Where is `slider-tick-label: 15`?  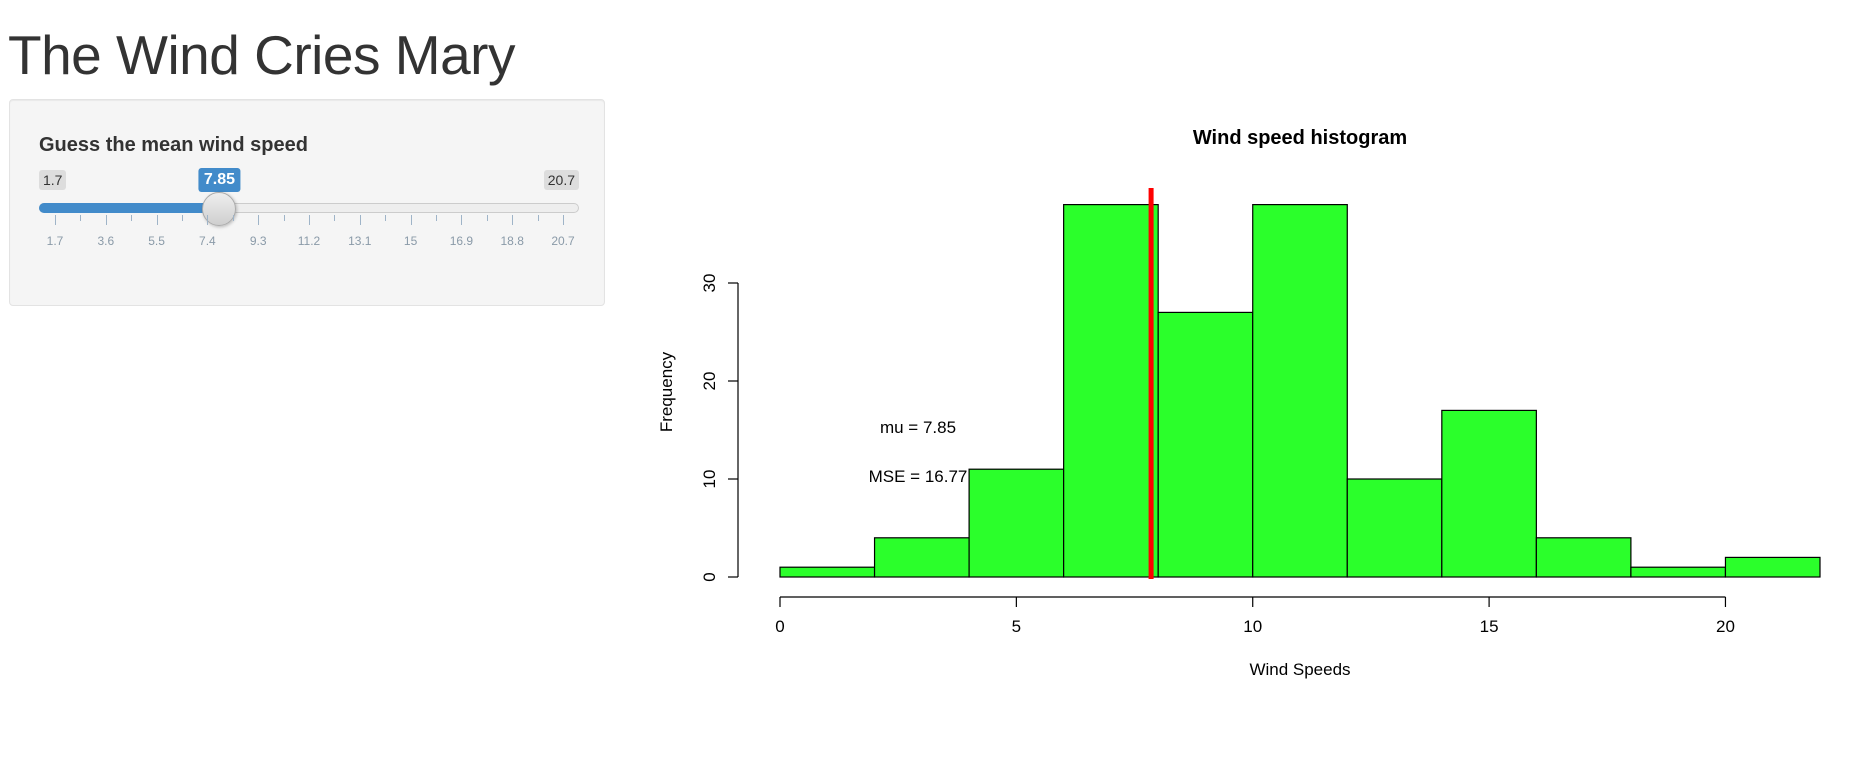 slider-tick-label: 15 is located at coordinates (410, 241).